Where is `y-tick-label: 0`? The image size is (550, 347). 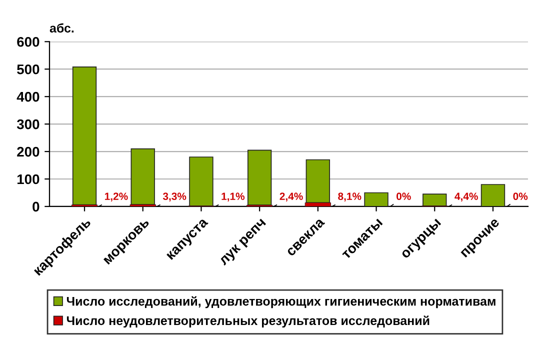
y-tick-label: 0 is located at coordinates (36, 207).